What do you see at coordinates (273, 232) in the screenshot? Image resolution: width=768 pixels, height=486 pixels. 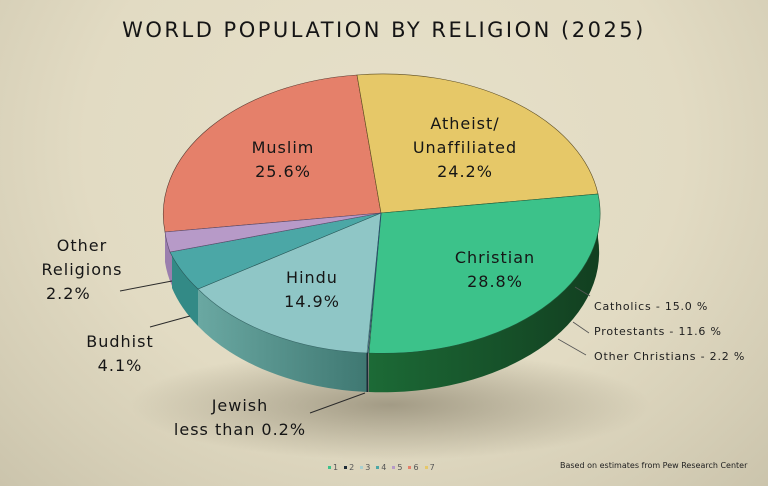 I see `slice-other-religions` at bounding box center [273, 232].